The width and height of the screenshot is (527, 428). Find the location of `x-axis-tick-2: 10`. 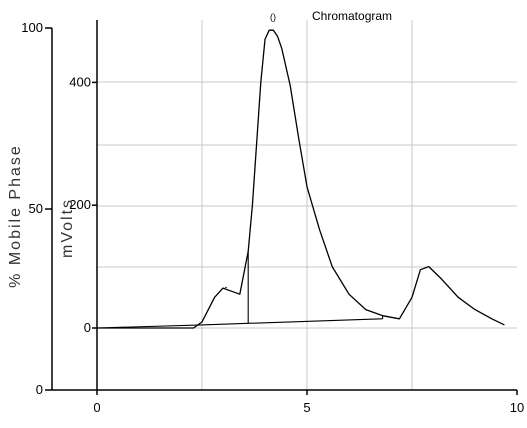

x-axis-tick-2: 10 is located at coordinates (517, 407).